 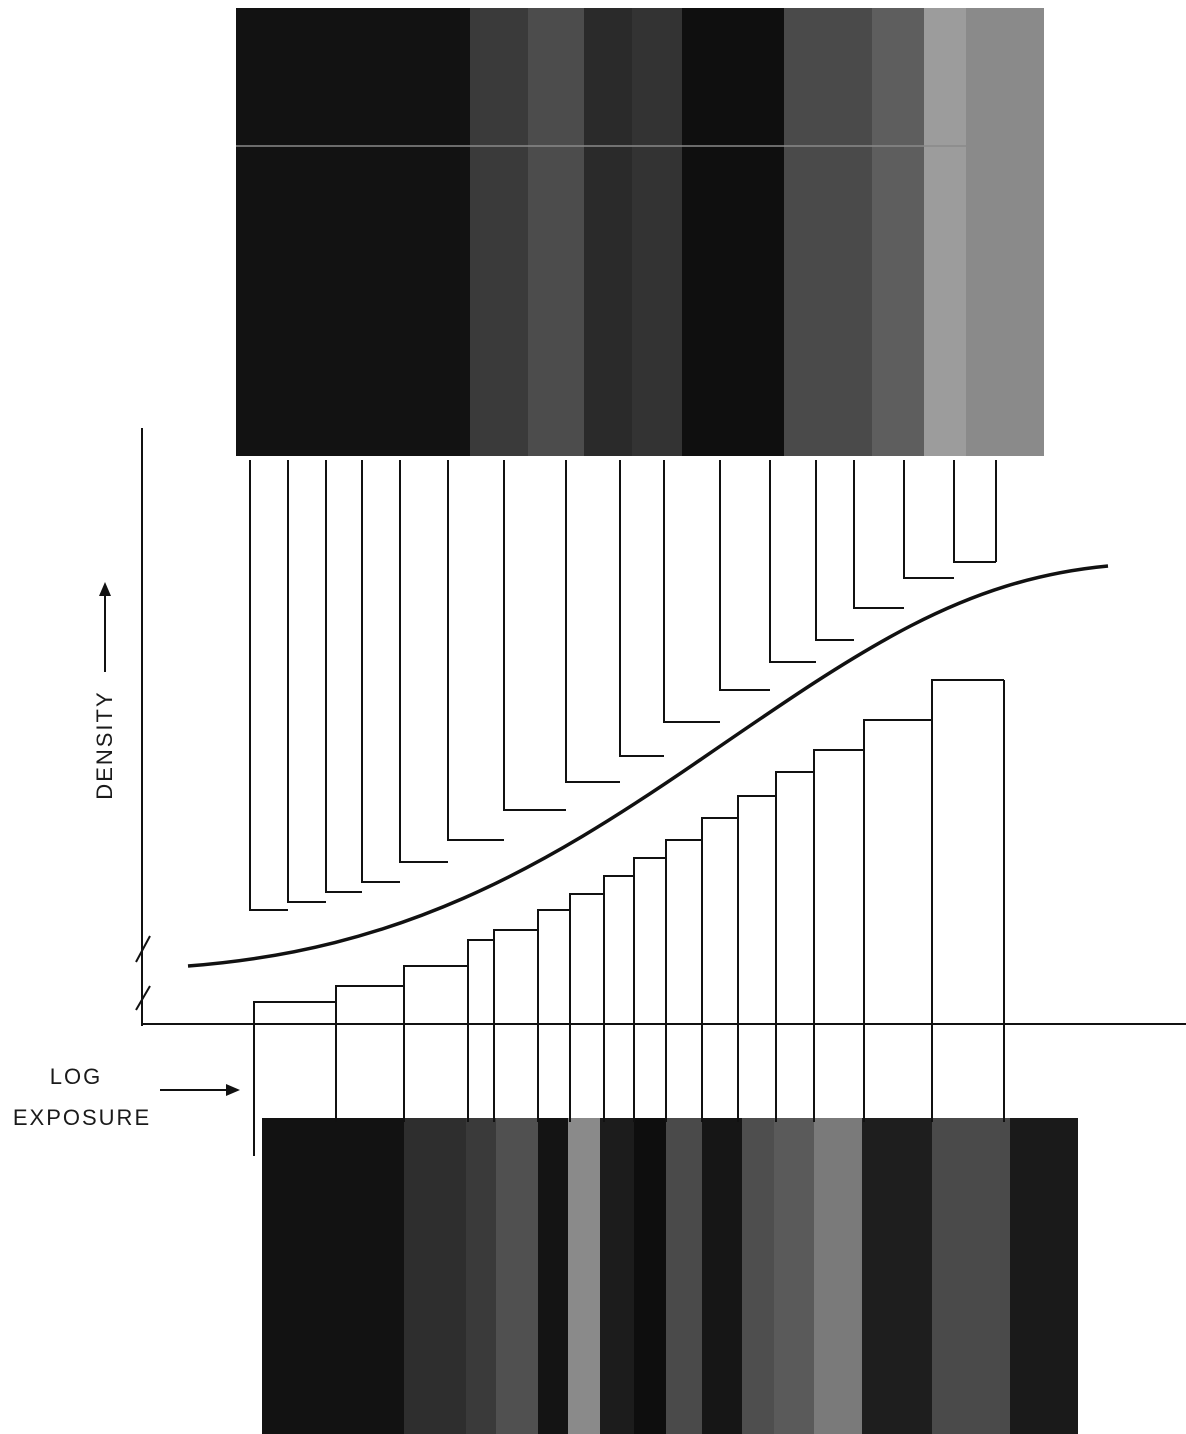 What do you see at coordinates (76, 1076) in the screenshot?
I see `x-axis-label-line1: LOG` at bounding box center [76, 1076].